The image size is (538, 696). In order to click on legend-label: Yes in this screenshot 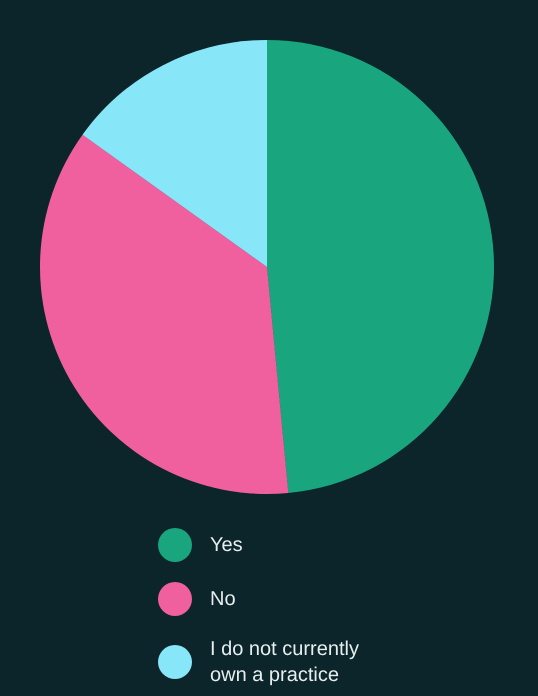, I will do `click(226, 545)`.